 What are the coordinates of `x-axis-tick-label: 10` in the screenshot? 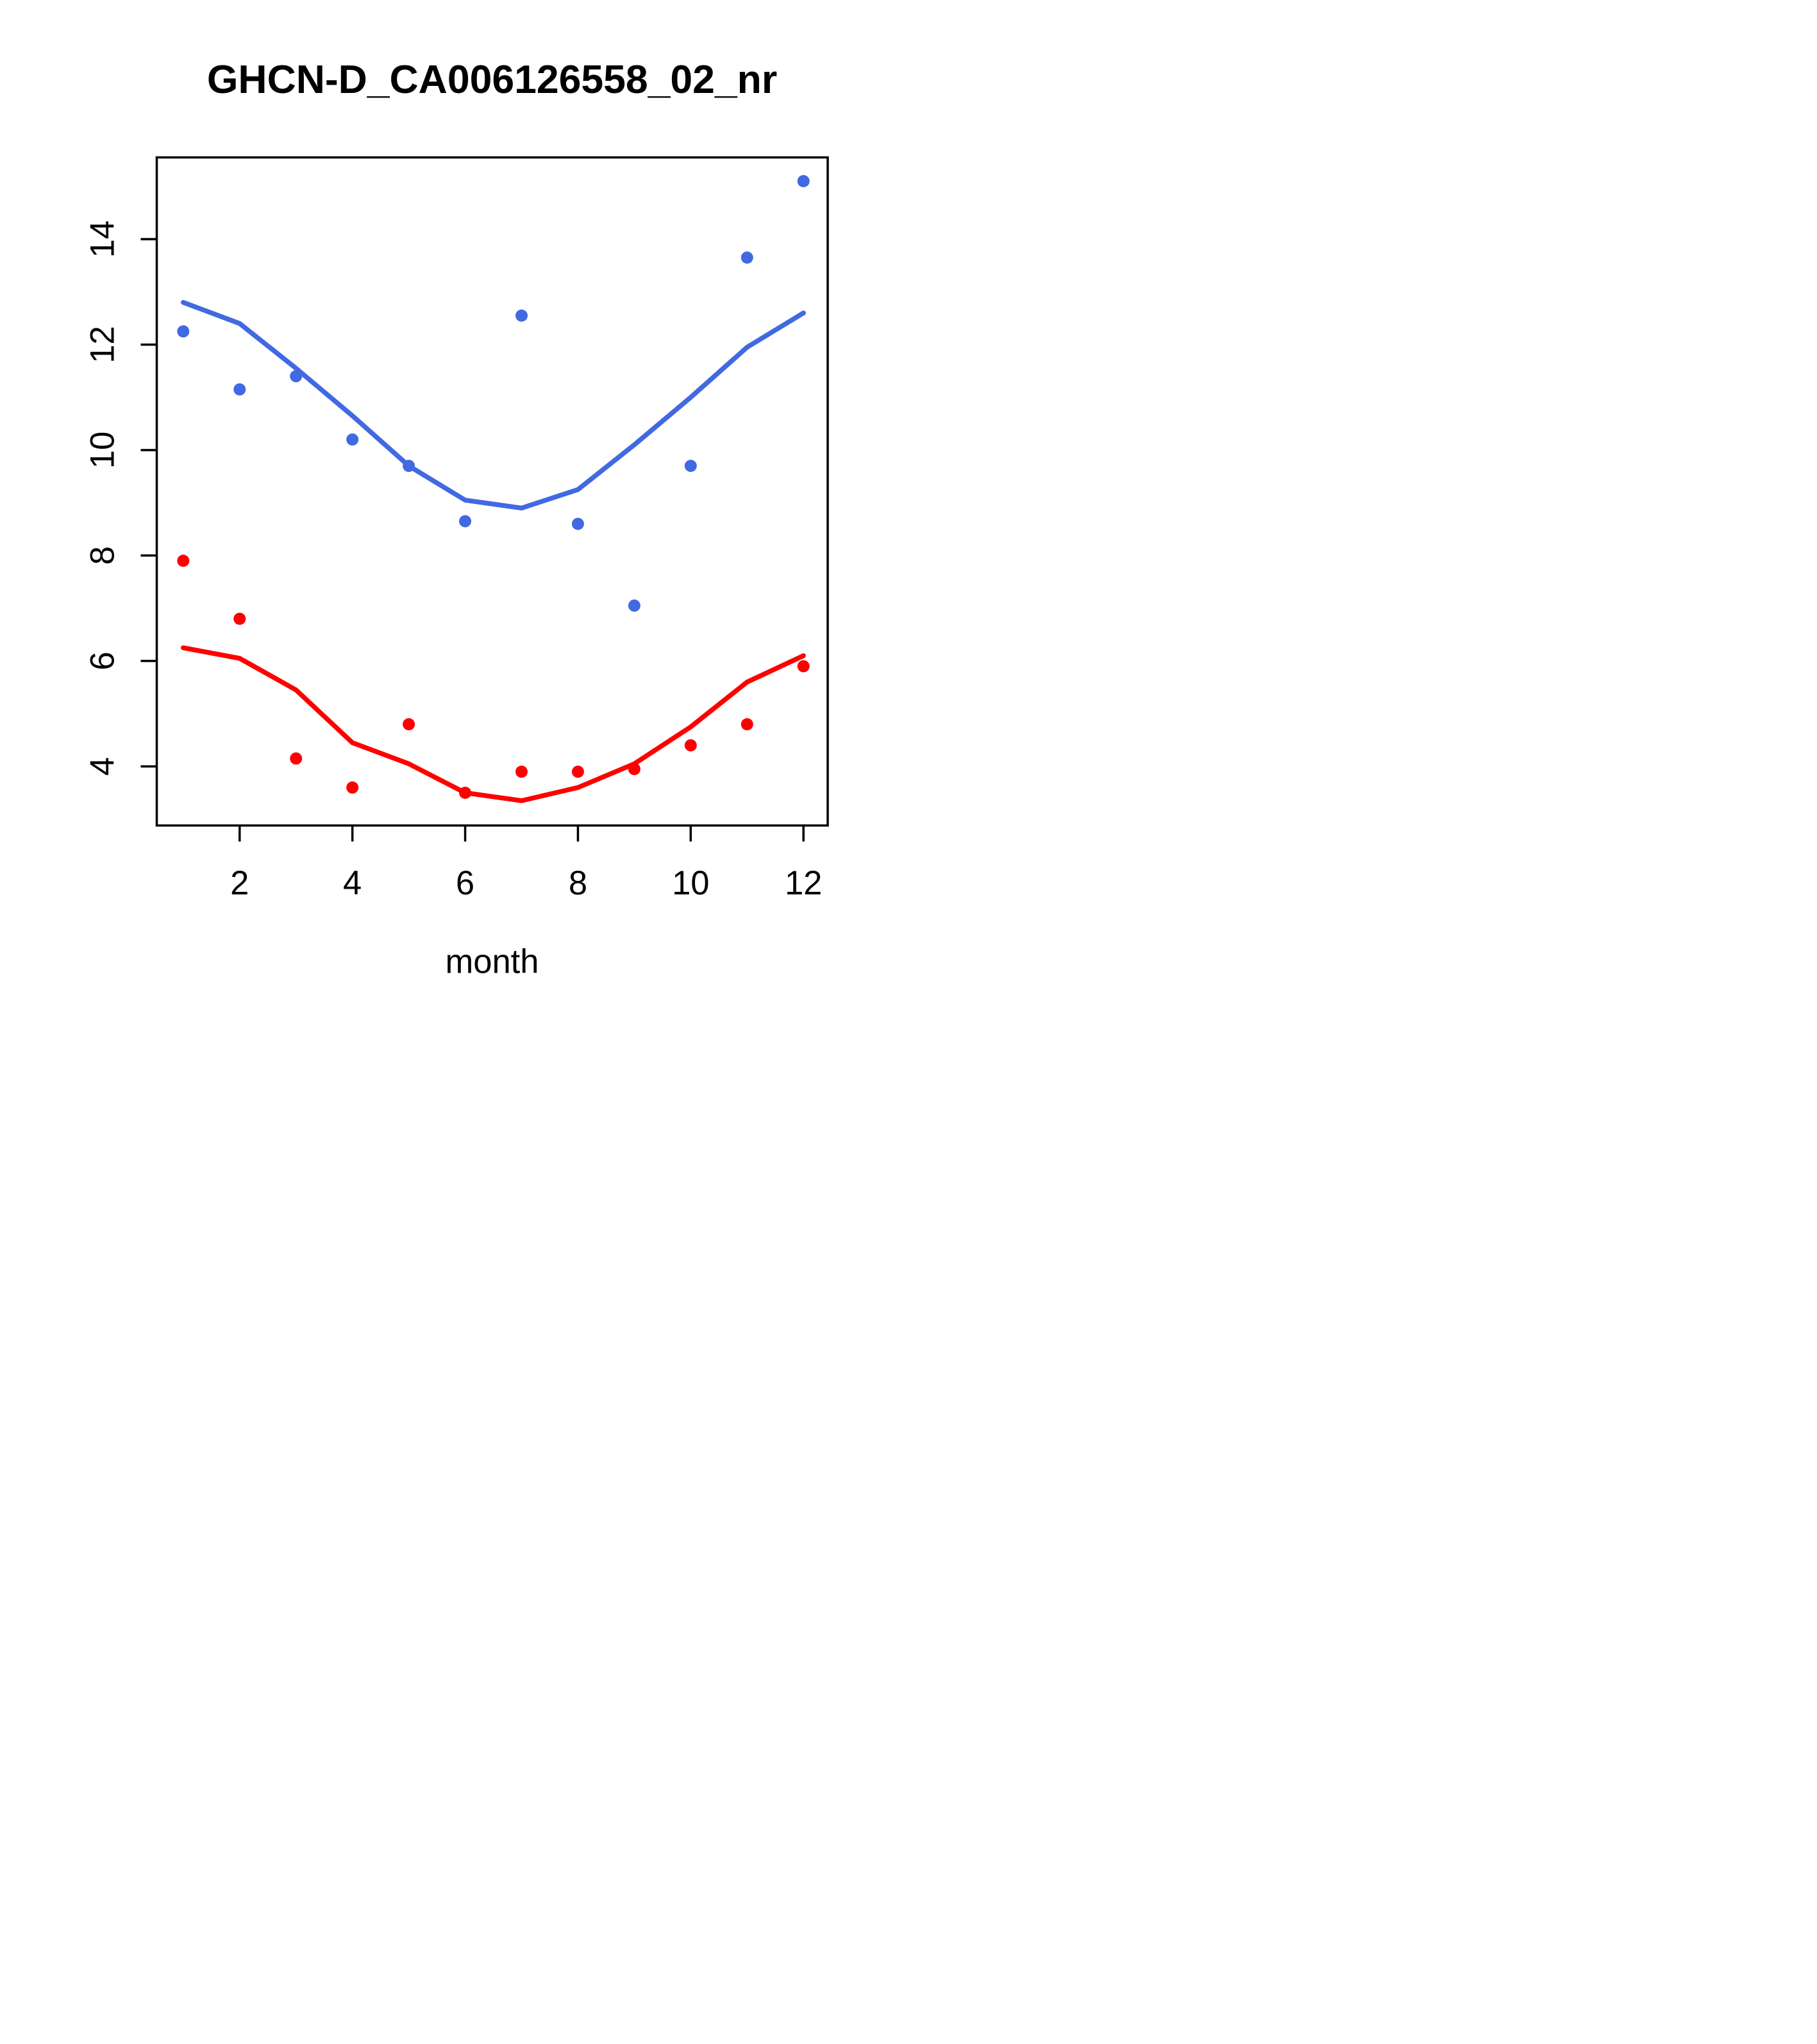 It's located at (691, 883).